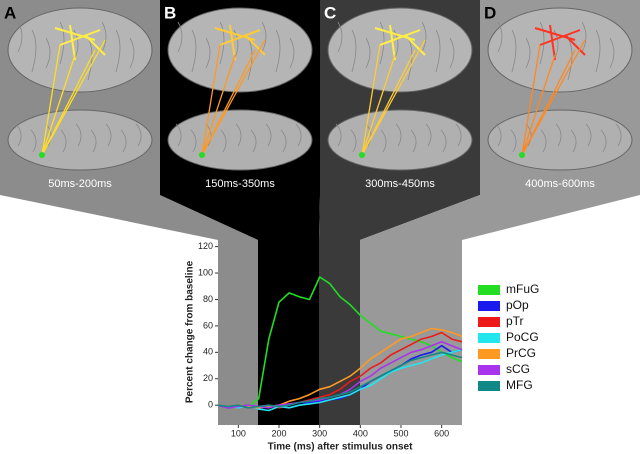 This screenshot has height=454, width=640. I want to click on panel-letter: B, so click(170, 12).